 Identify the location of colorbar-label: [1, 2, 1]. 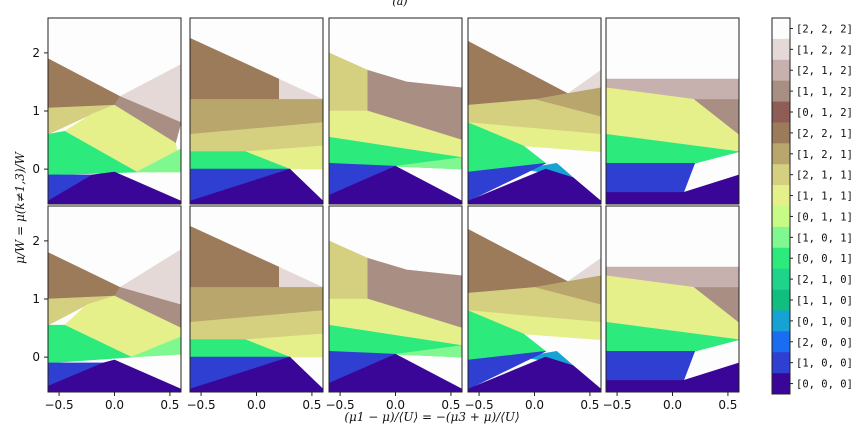
(824, 155).